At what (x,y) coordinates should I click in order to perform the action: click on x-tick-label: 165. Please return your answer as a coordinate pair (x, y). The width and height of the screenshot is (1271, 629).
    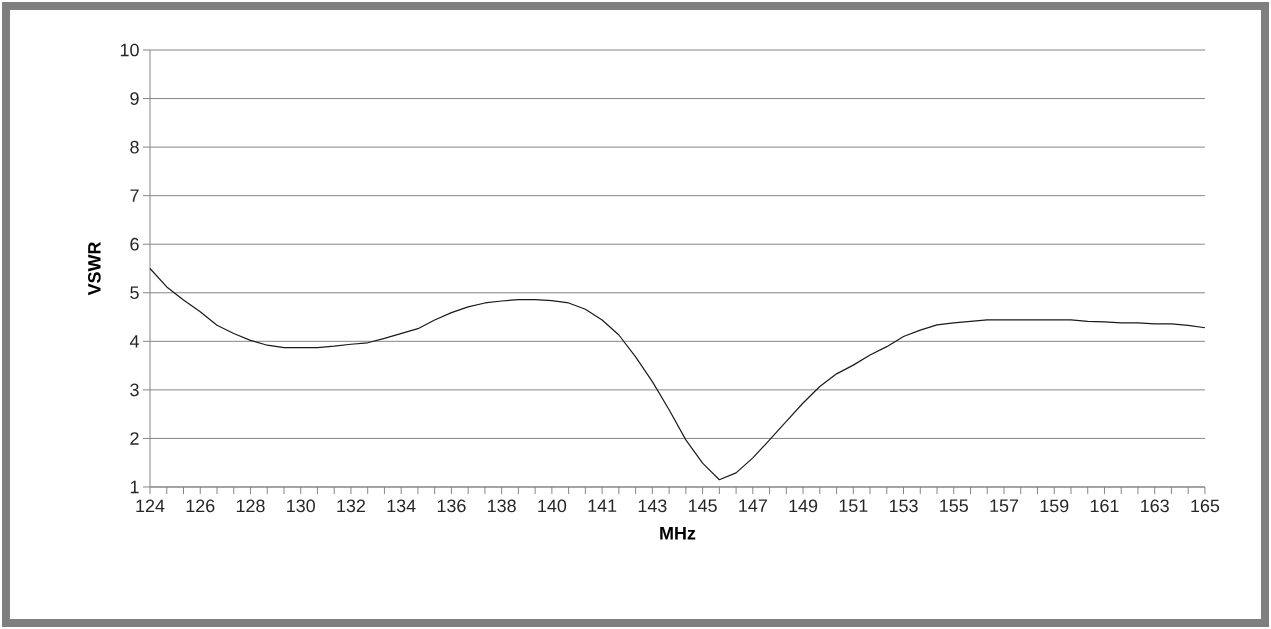
    Looking at the image, I should click on (1205, 506).